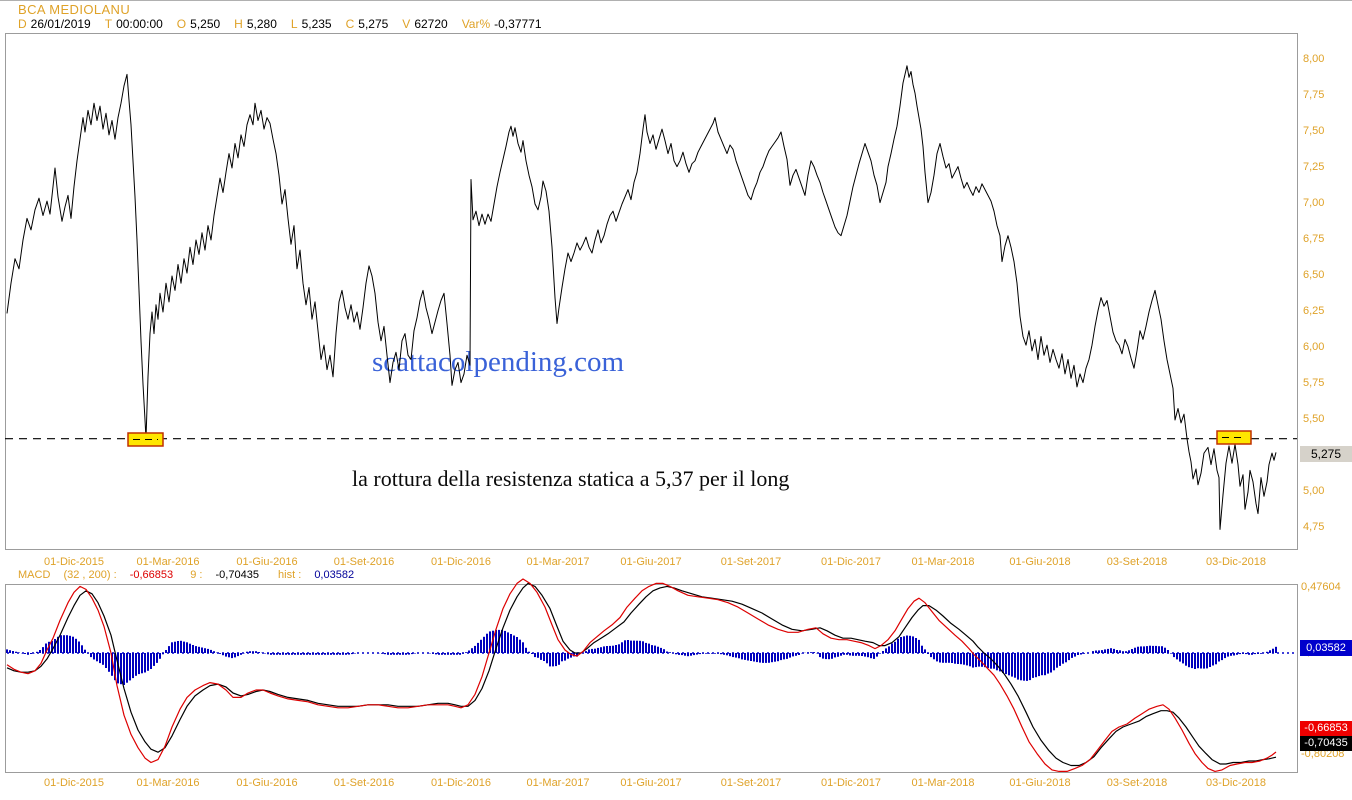 This screenshot has width=1352, height=800. Describe the element at coordinates (1314, 131) in the screenshot. I see `price-tick-label: 7,50` at that location.